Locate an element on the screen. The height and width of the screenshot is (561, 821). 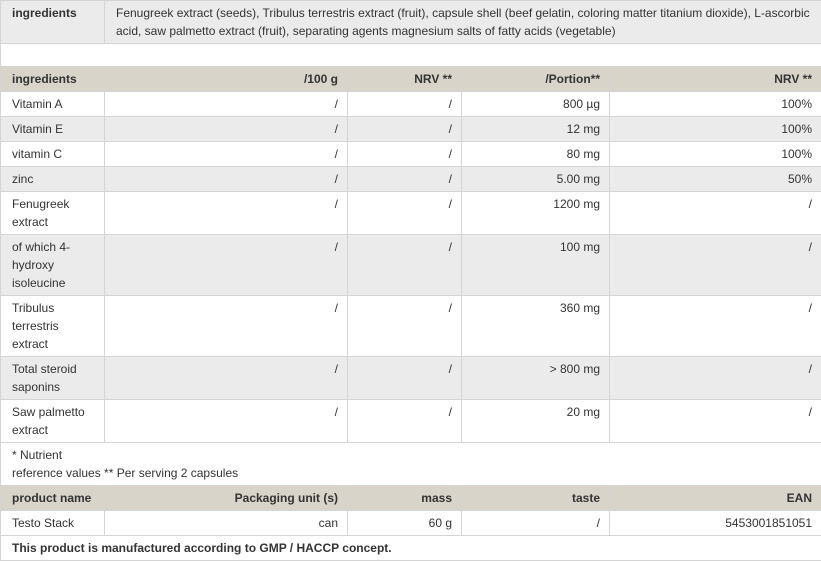
cell-ingredient: zinc is located at coordinates (53, 179).